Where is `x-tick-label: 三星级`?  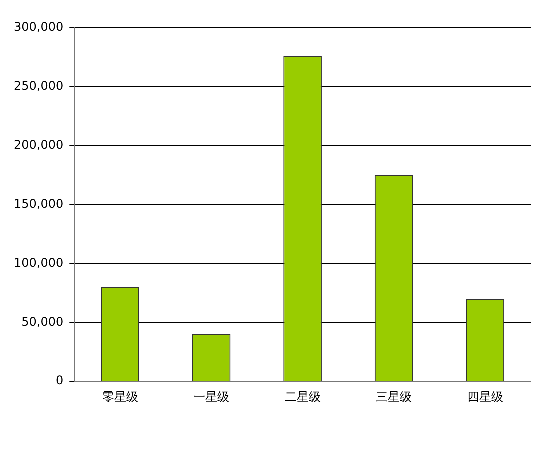 x-tick-label: 三星级 is located at coordinates (394, 397).